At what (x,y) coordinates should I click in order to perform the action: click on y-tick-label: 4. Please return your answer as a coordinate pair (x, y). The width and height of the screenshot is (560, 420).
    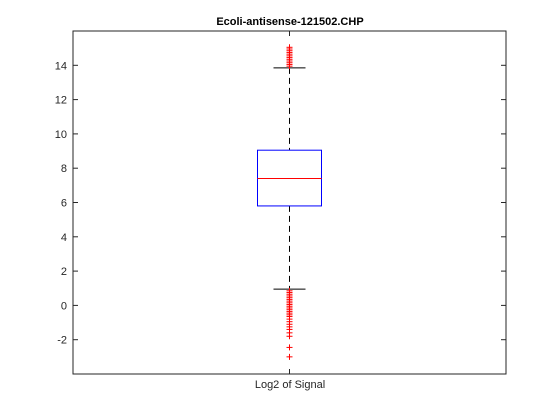
    Looking at the image, I should click on (64, 238).